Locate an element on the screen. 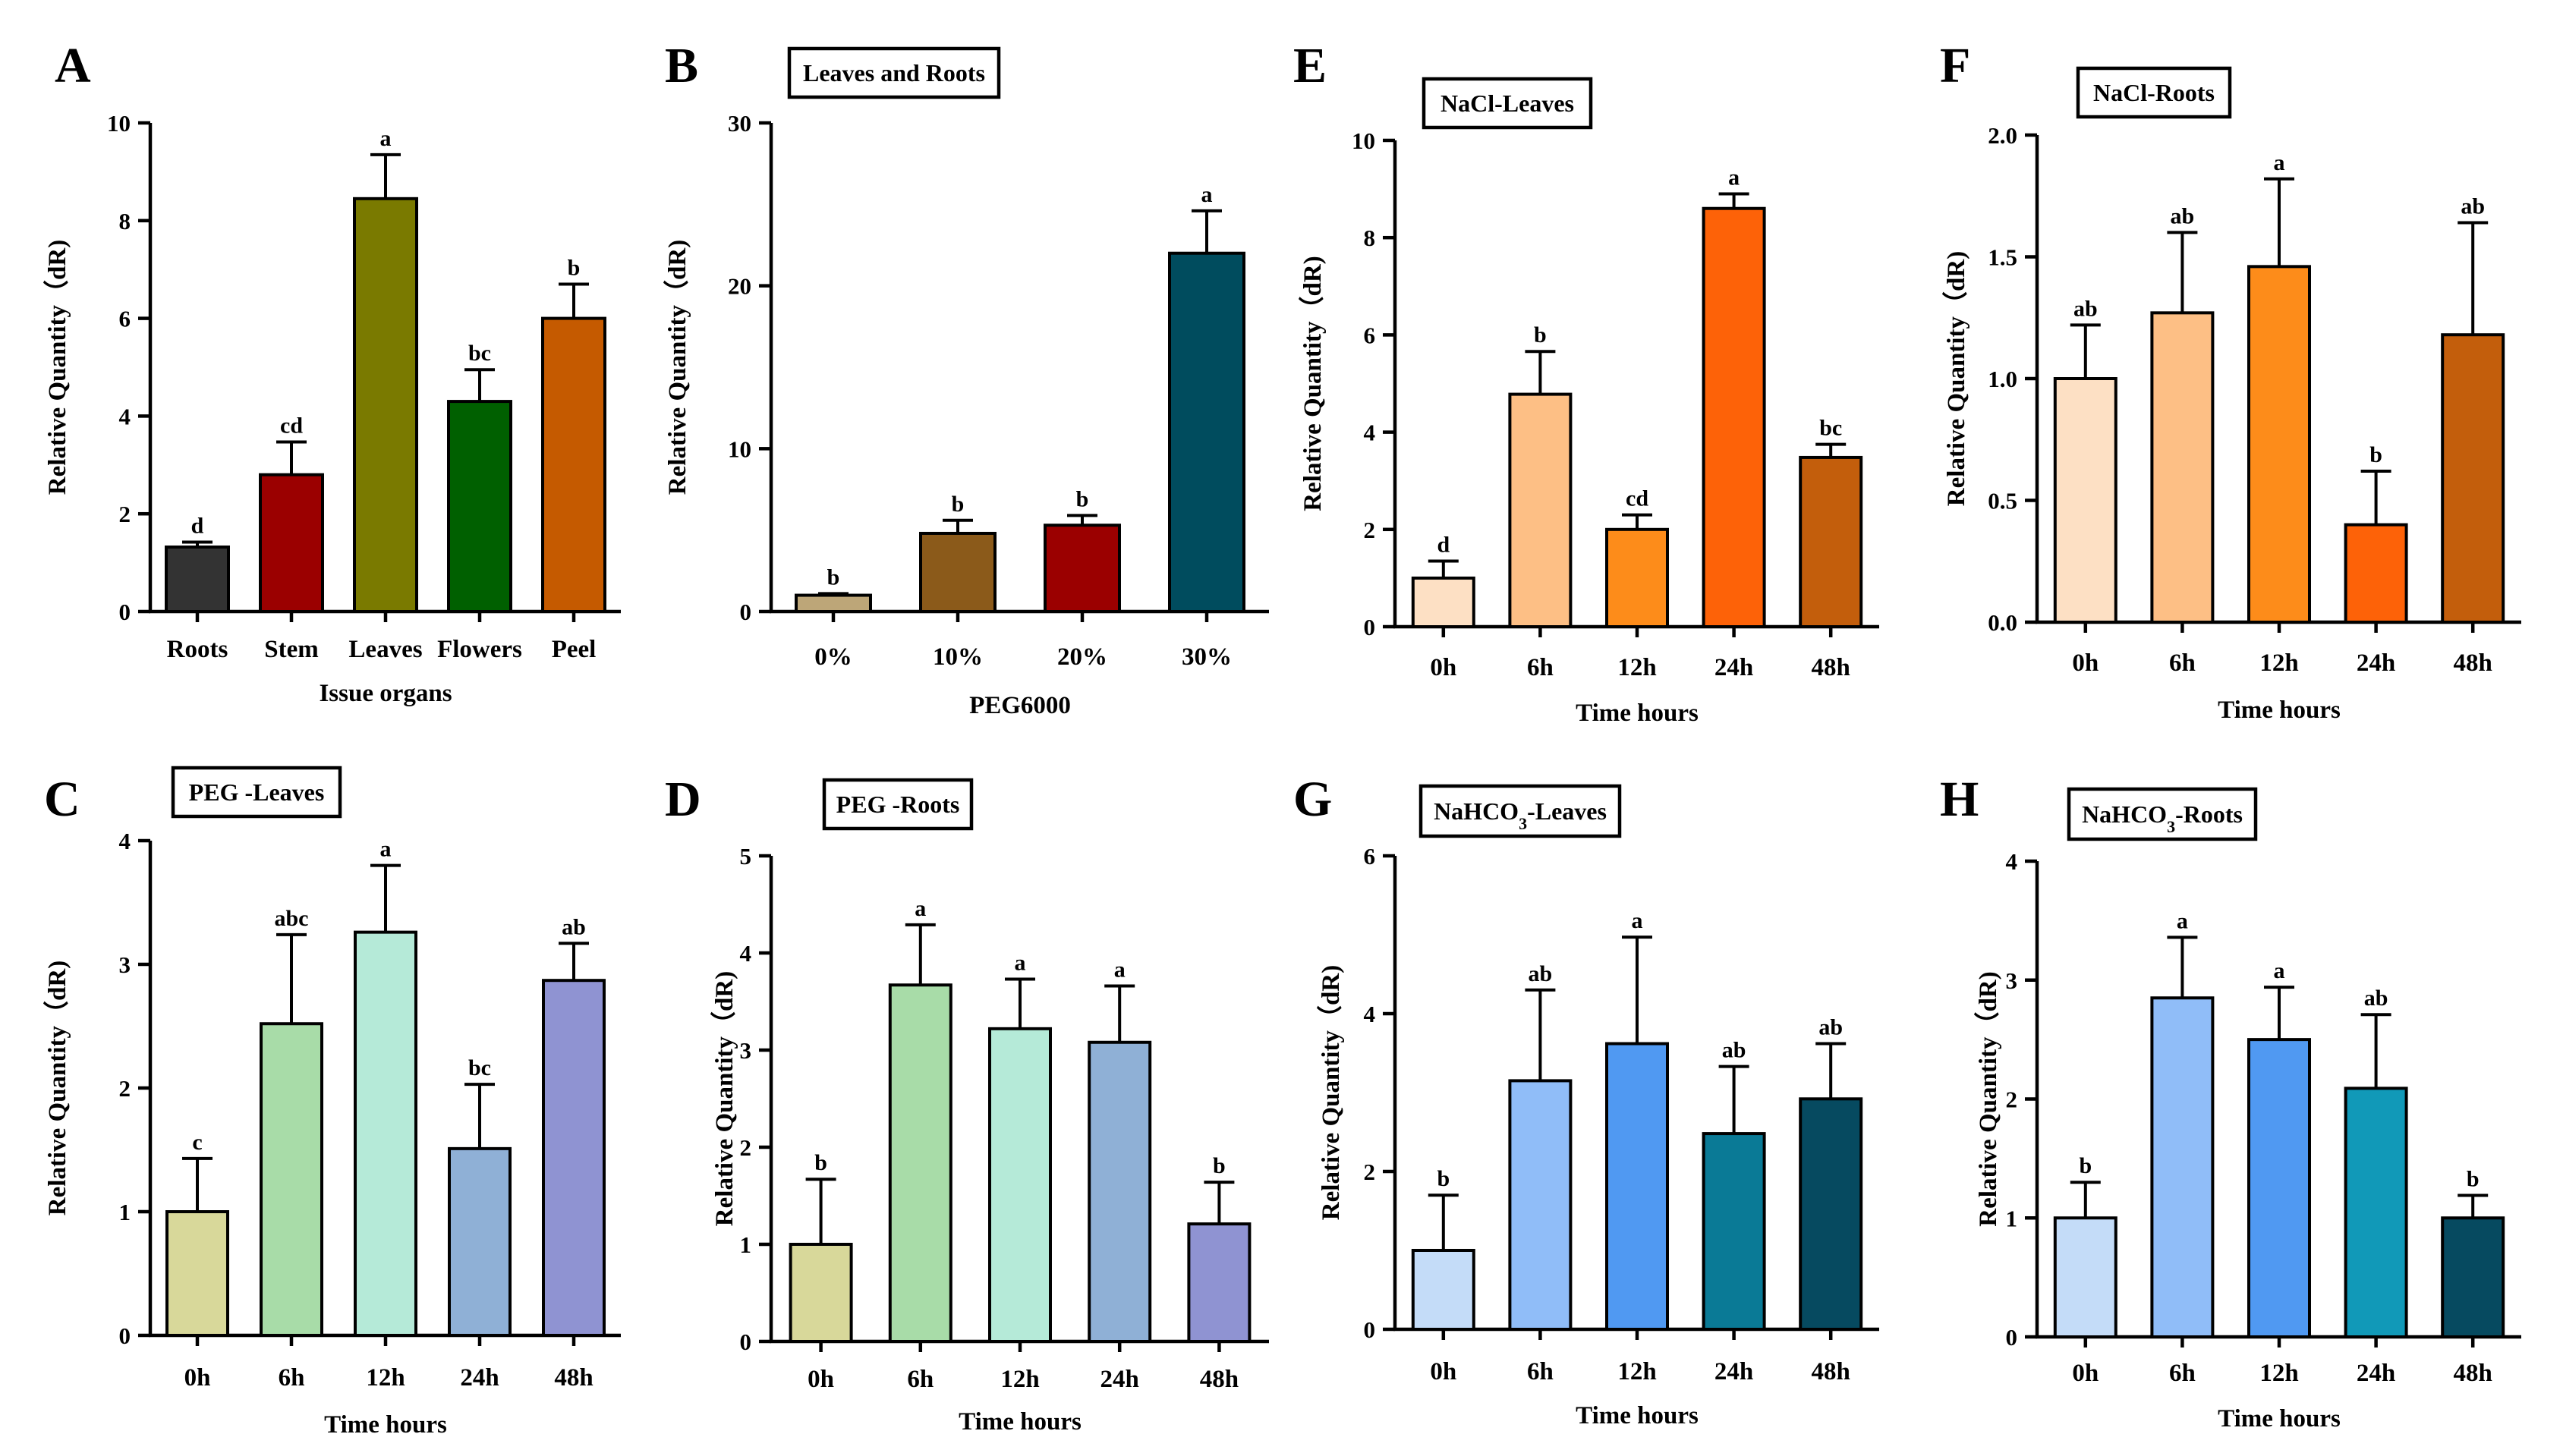  y-tick-label-h: 2 is located at coordinates (2012, 1099).